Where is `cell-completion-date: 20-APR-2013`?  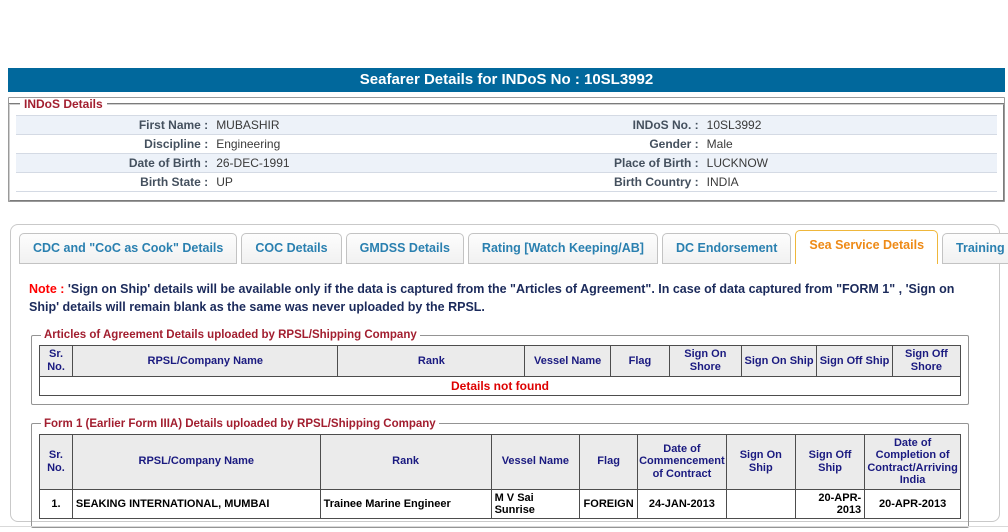 cell-completion-date: 20-APR-2013 is located at coordinates (912, 504).